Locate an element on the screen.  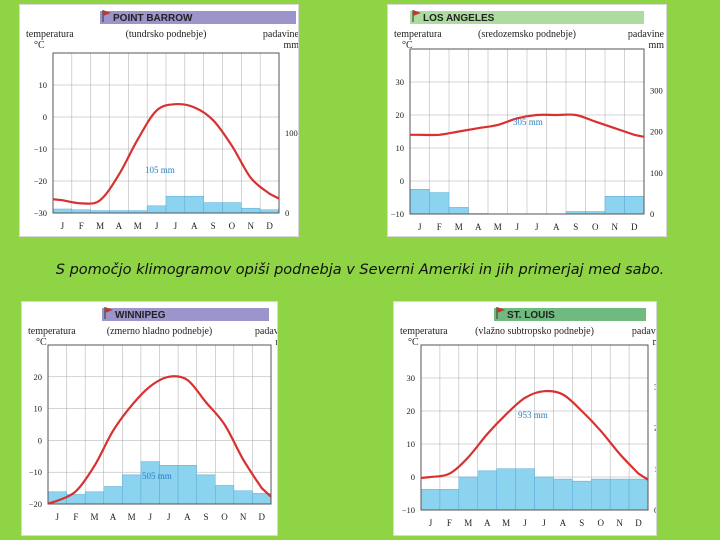
precip-tick-label: 0 is located at coordinates (287, 213).